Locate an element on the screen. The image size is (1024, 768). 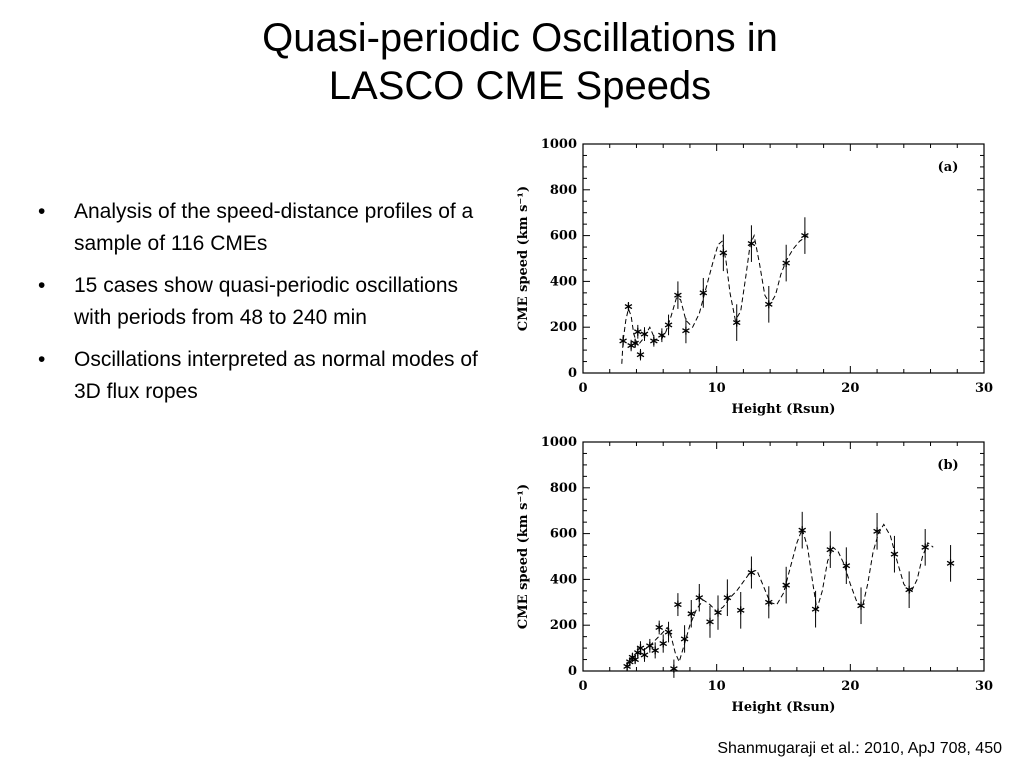
y-tick-label: 600 is located at coordinates (563, 236).